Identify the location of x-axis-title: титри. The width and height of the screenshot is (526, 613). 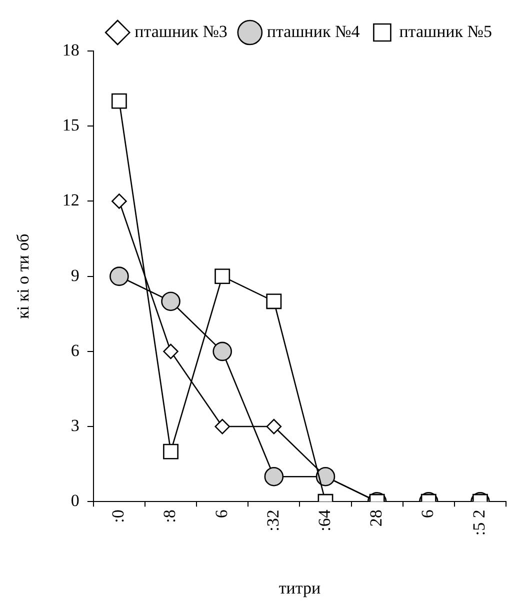
(299, 588).